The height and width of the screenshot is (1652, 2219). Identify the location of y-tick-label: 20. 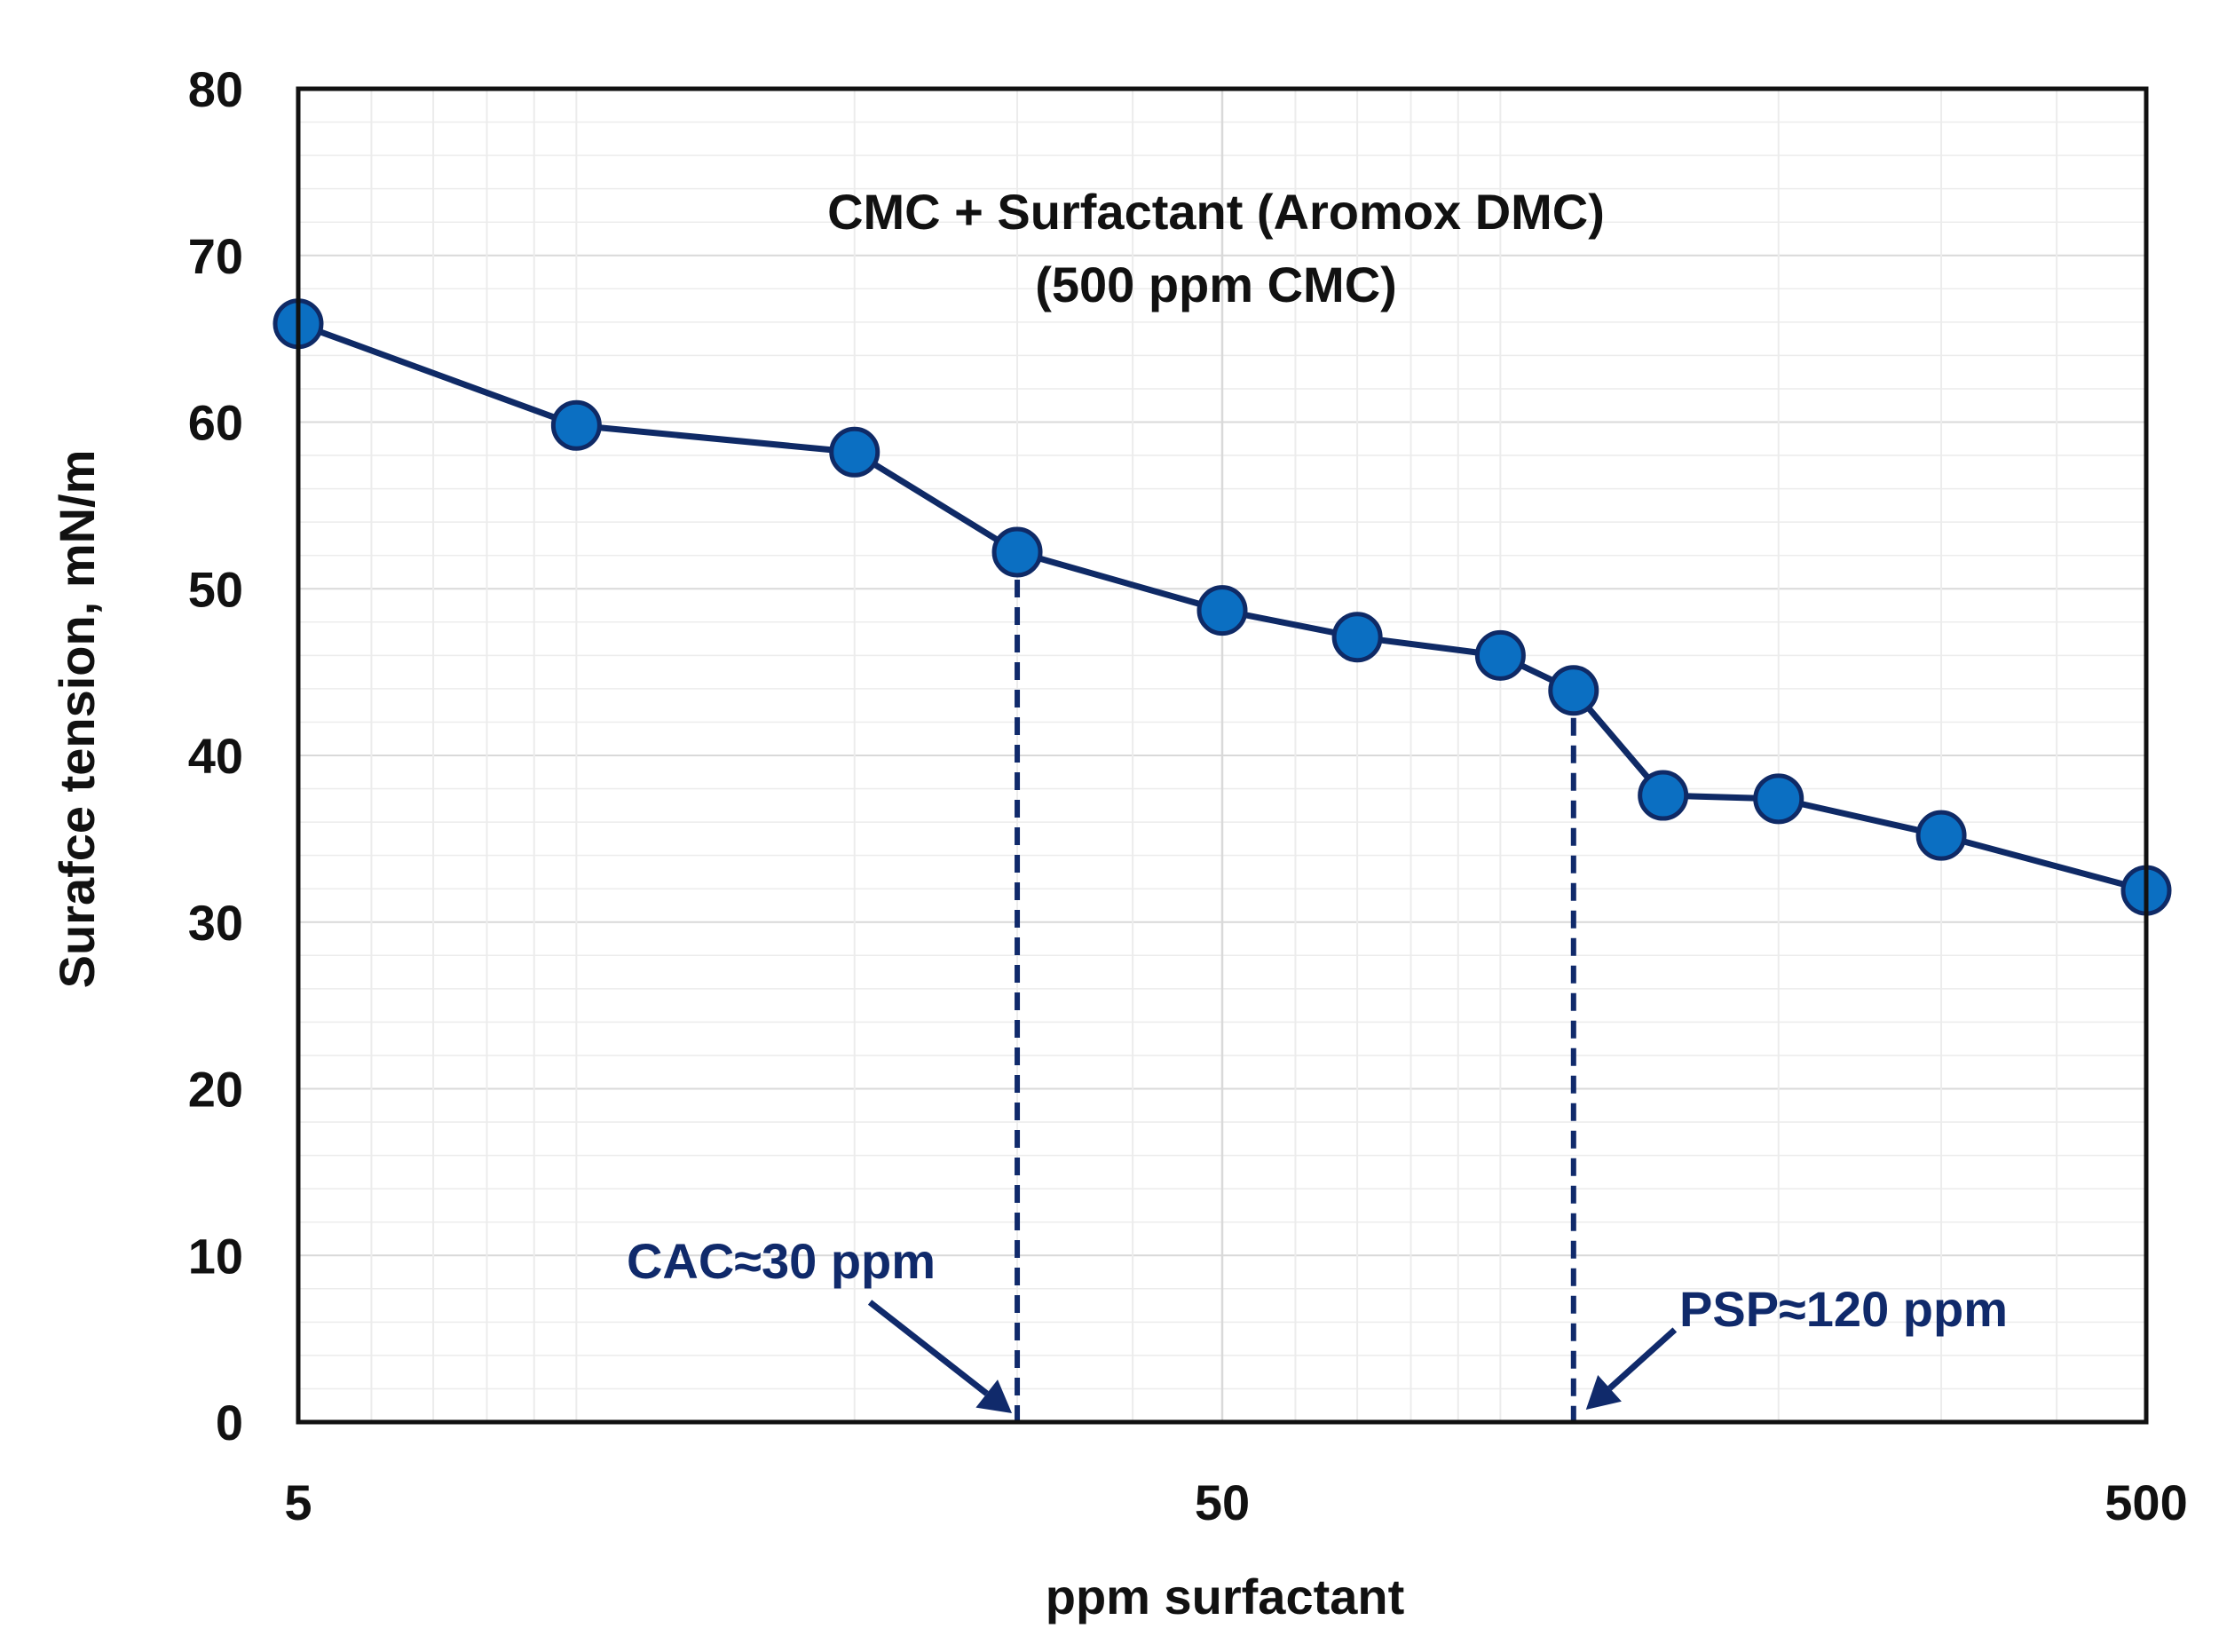
(215, 1090).